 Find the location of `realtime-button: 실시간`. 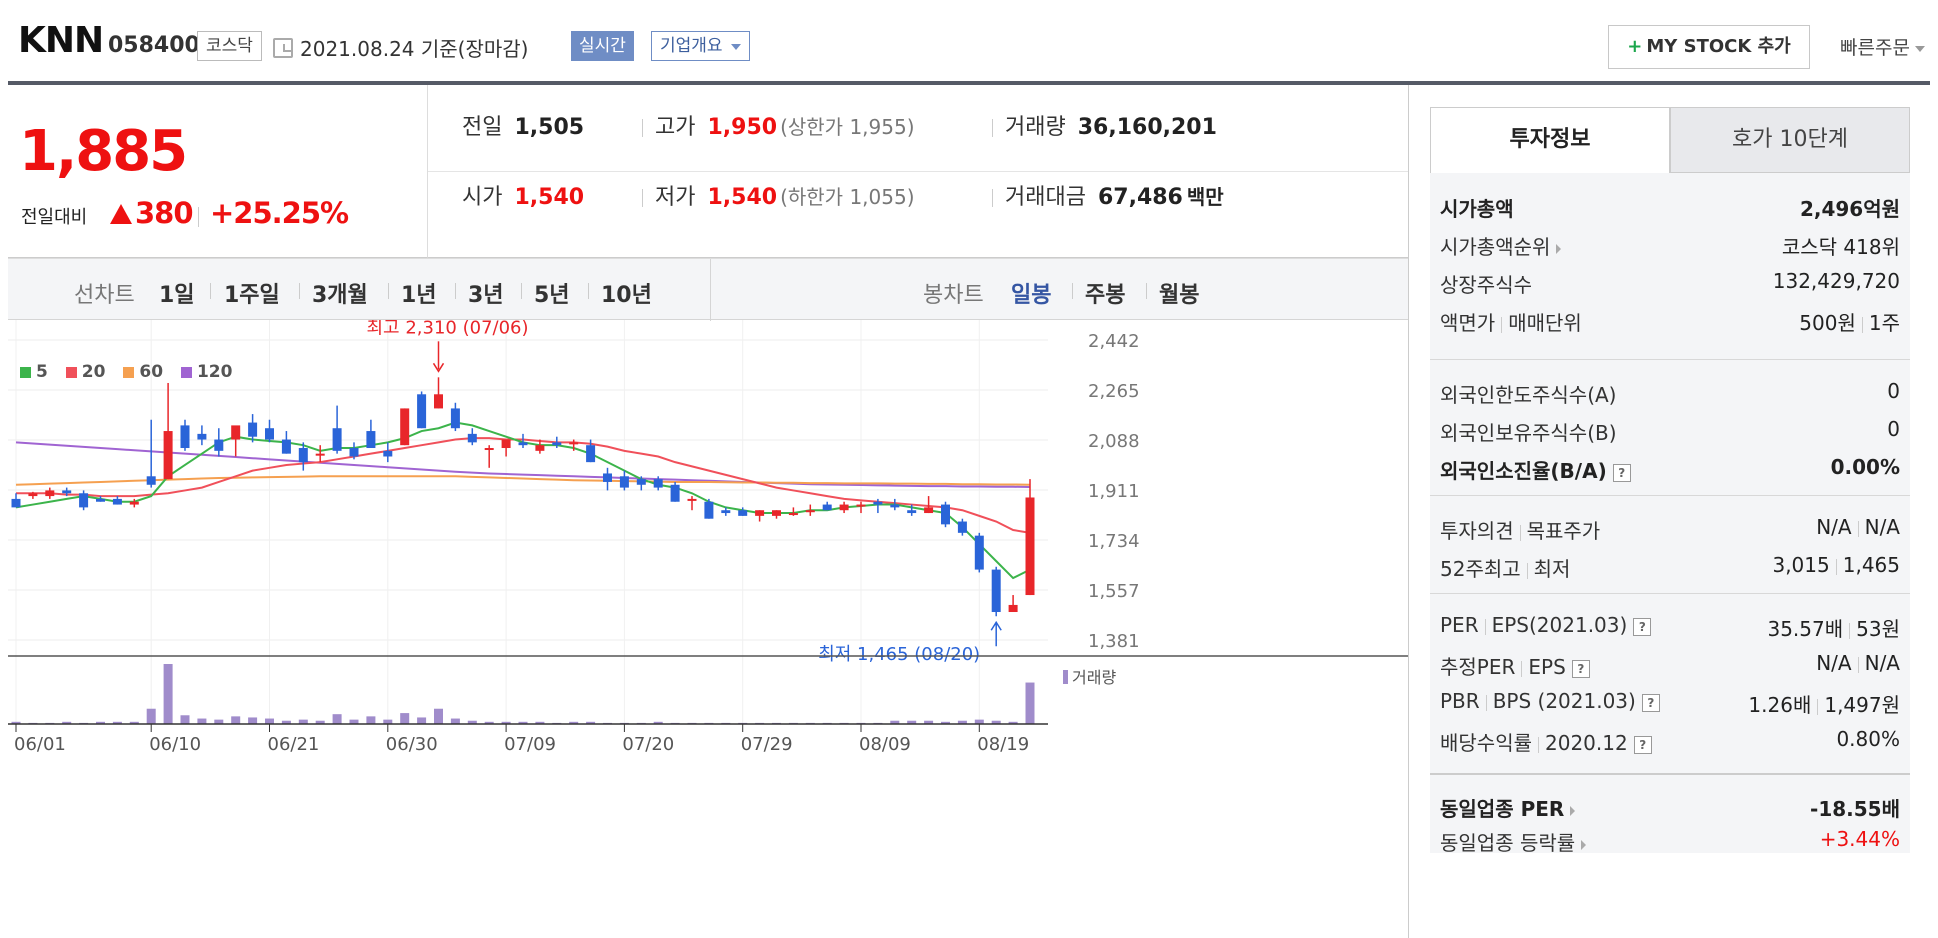

realtime-button: 실시간 is located at coordinates (602, 46).